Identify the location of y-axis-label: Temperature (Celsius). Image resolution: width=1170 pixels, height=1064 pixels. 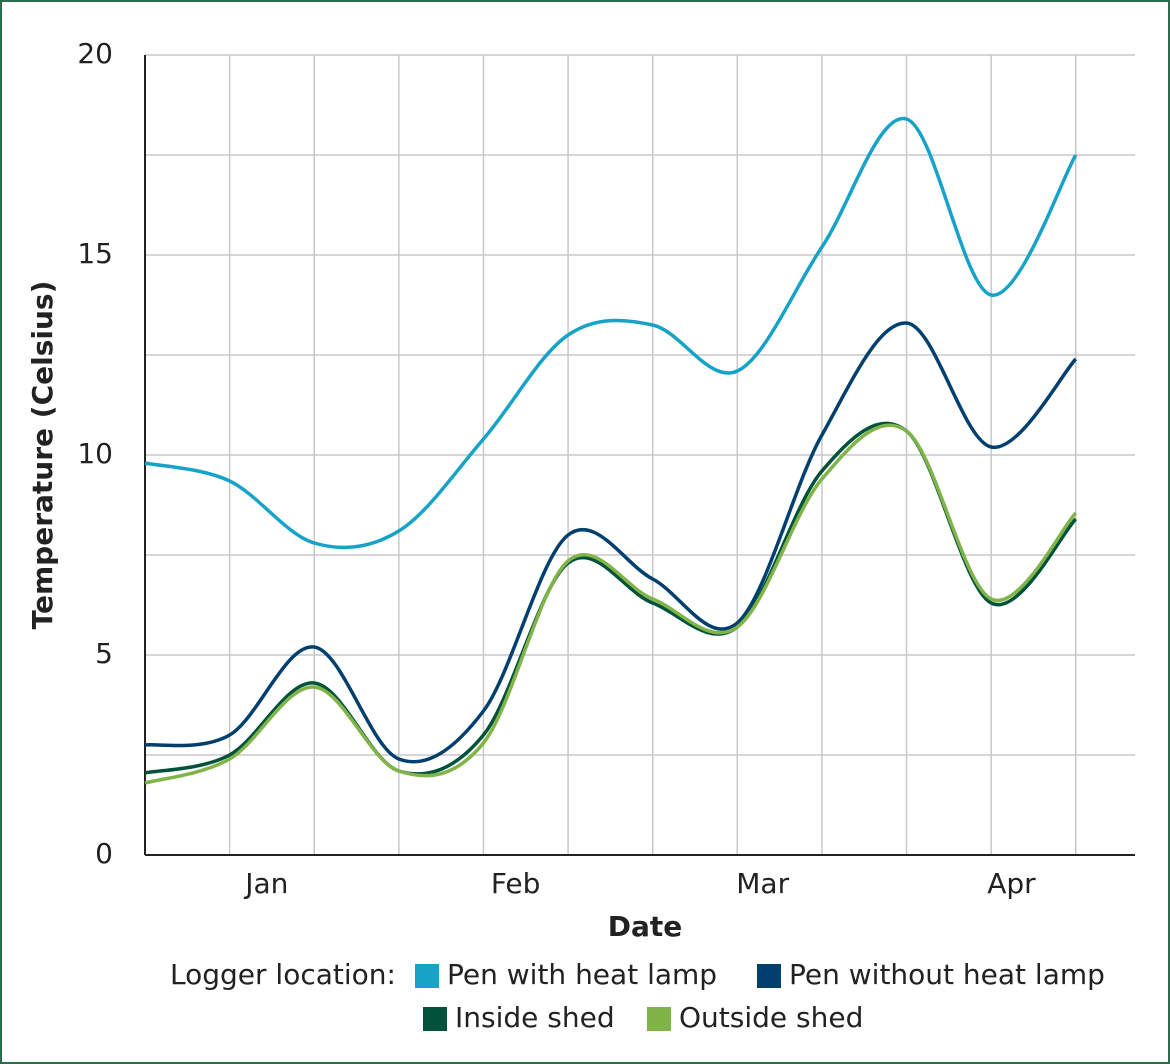
(42, 455).